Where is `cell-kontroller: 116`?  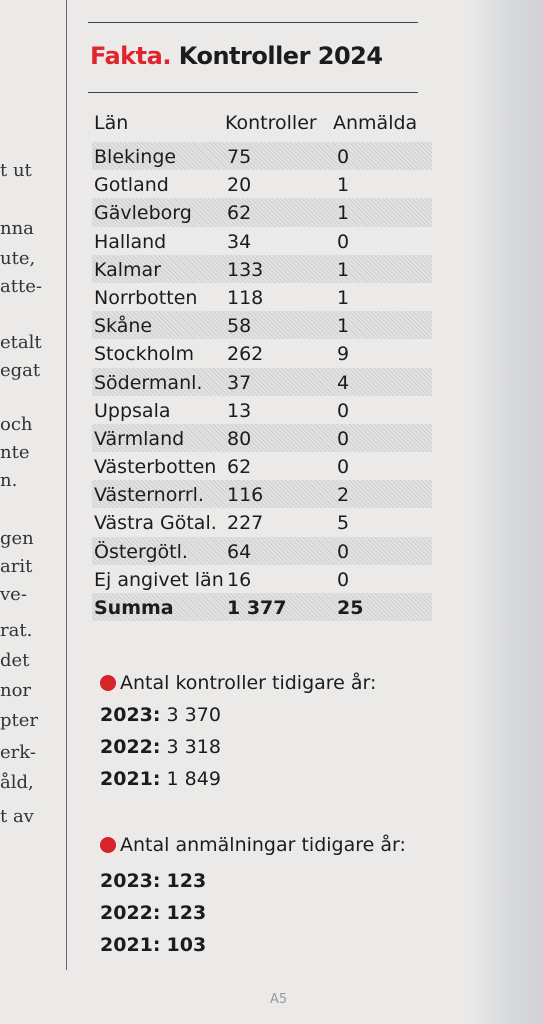 cell-kontroller: 116 is located at coordinates (245, 495).